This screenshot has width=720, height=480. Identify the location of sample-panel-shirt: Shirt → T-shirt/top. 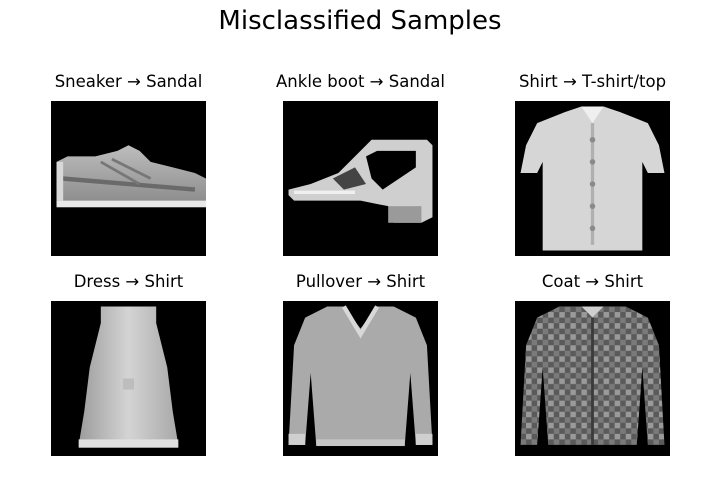
(592, 164).